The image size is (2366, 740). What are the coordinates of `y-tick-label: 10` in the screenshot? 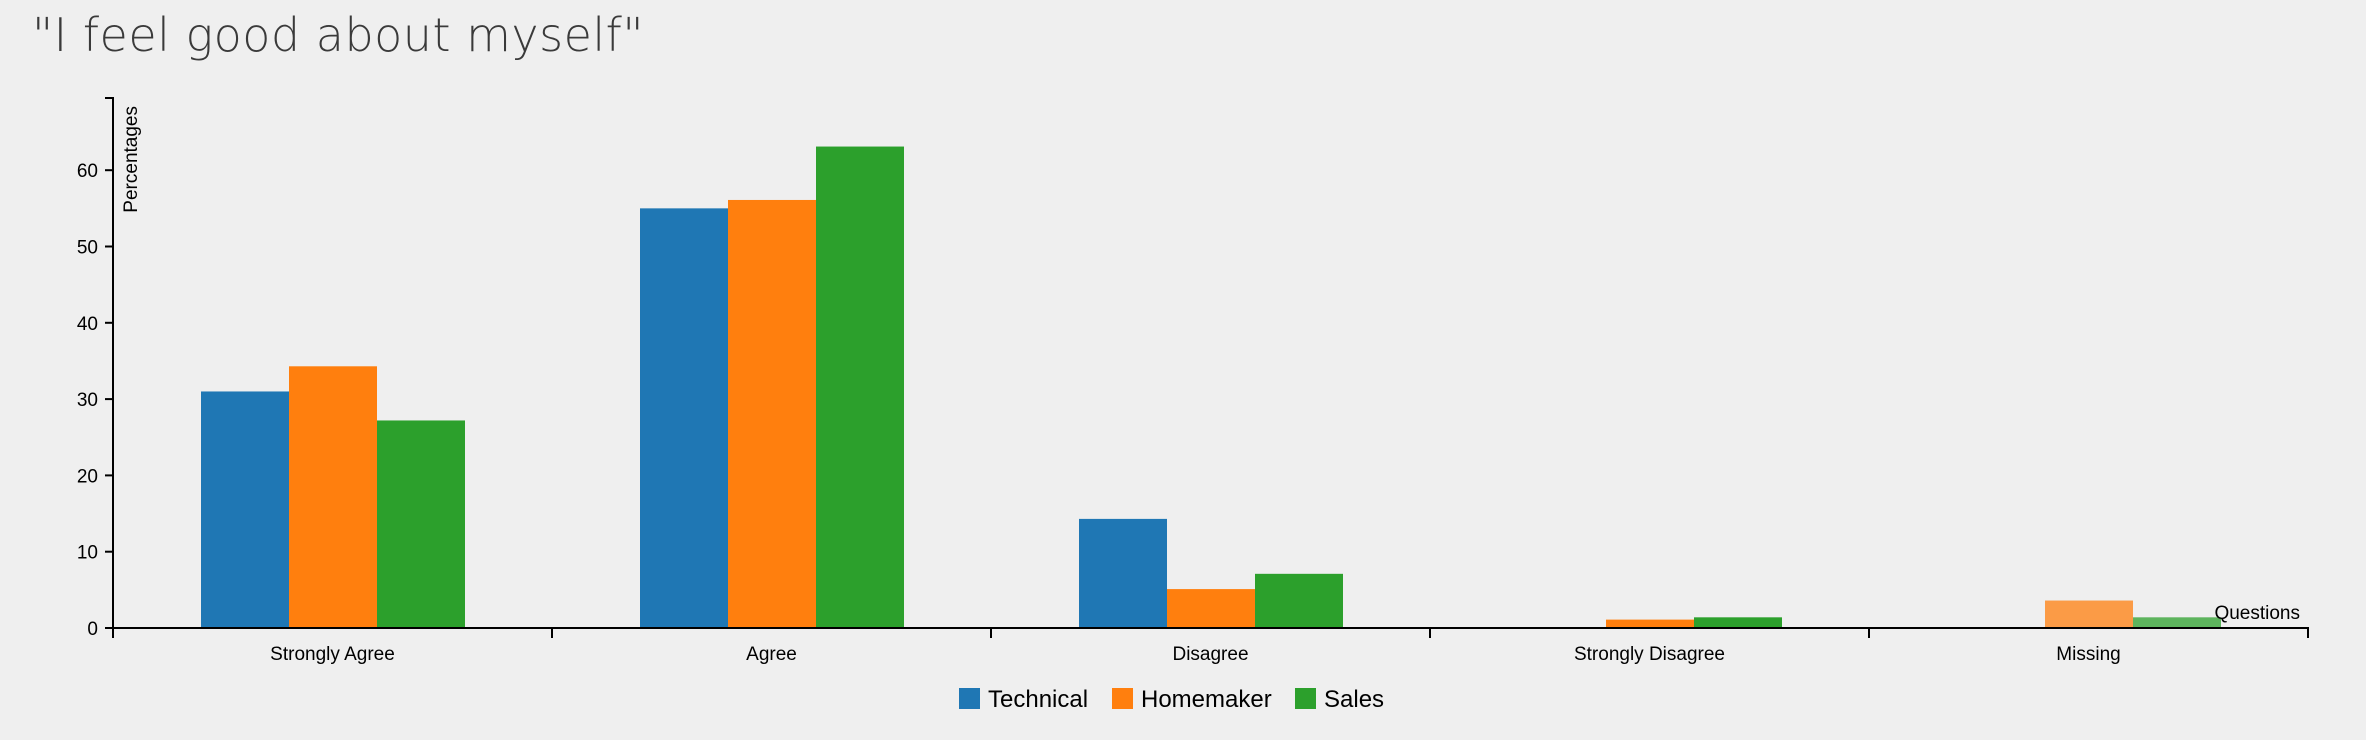 It's located at (87, 553).